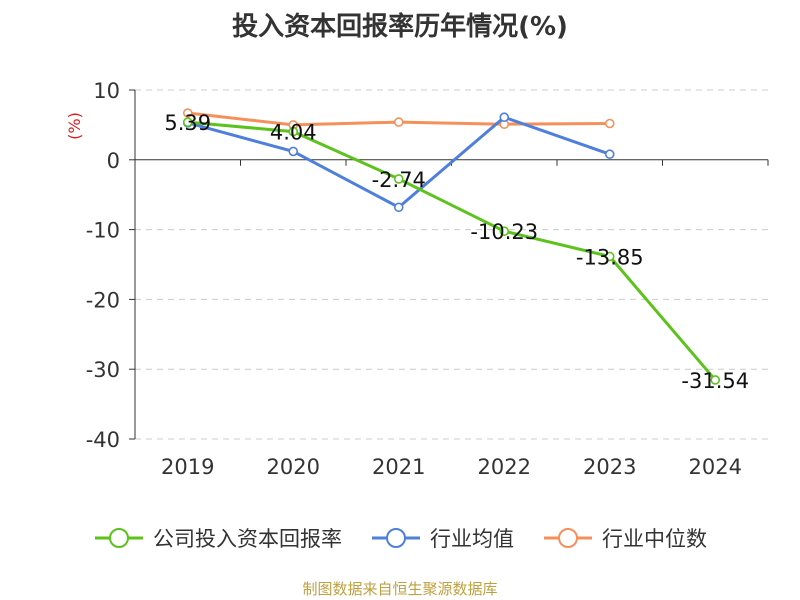 Image resolution: width=800 pixels, height=600 pixels. I want to click on x-tick-label: 2022, so click(504, 467).